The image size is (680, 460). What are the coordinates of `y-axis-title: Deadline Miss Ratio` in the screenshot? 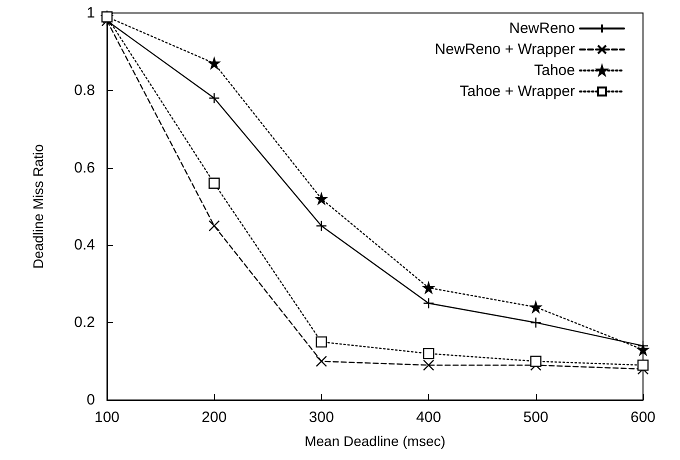 It's located at (38, 206).